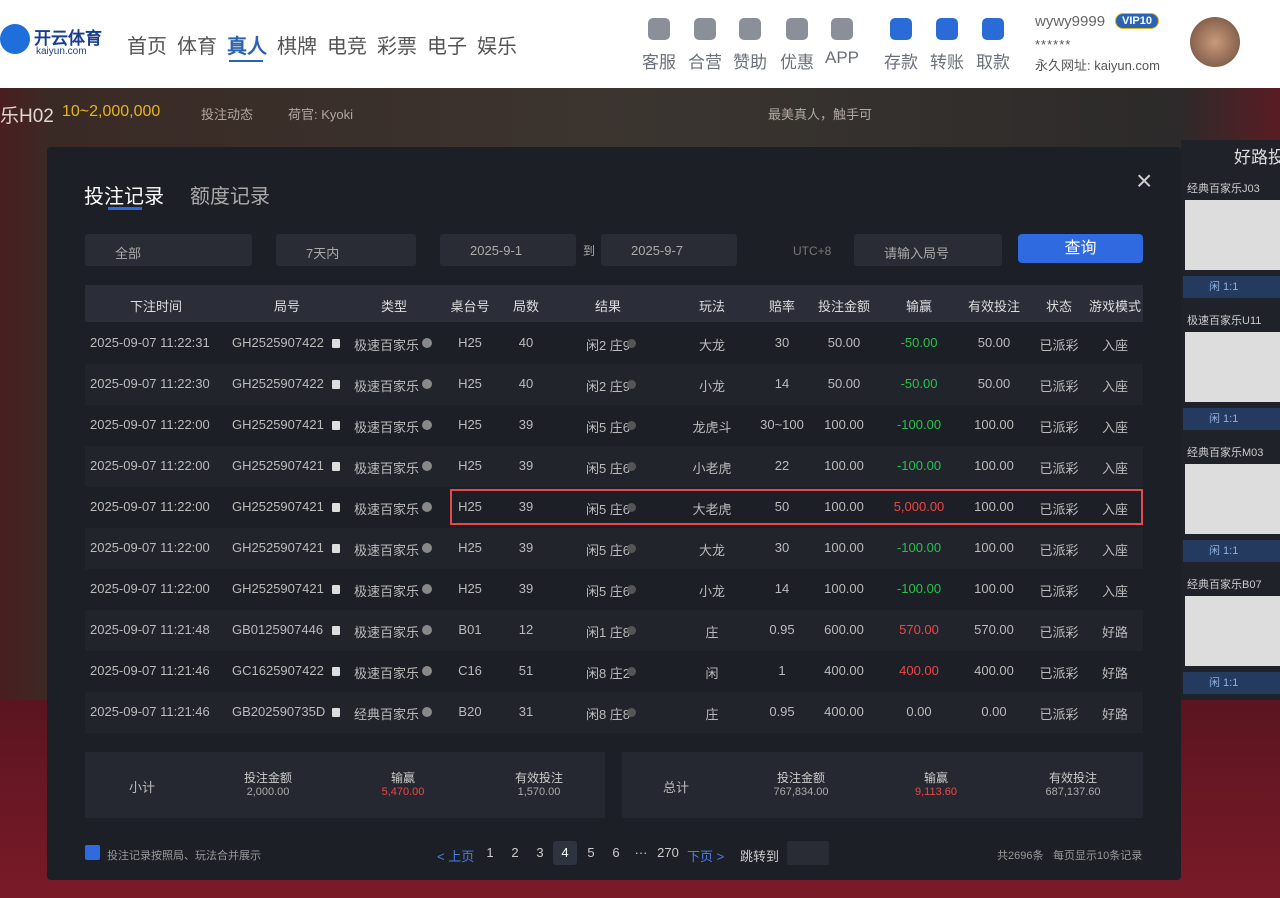 The height and width of the screenshot is (898, 1280). I want to click on tab: 额度记录, so click(230, 197).